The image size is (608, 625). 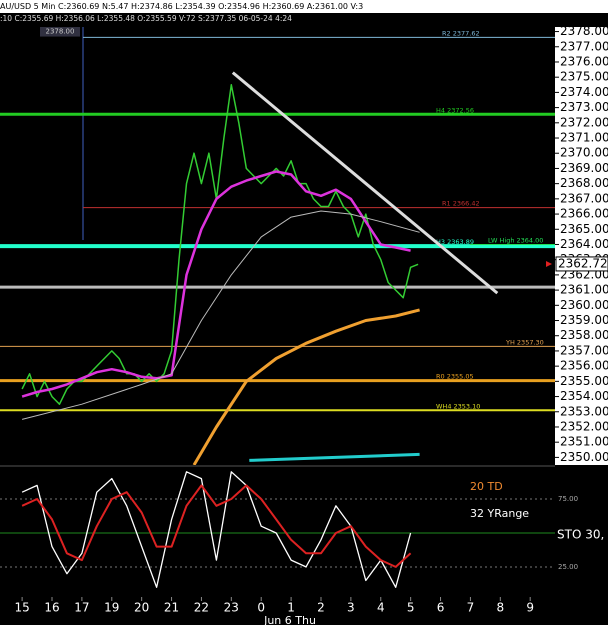 I want to click on x-tick-label: 15, so click(x=21, y=608).